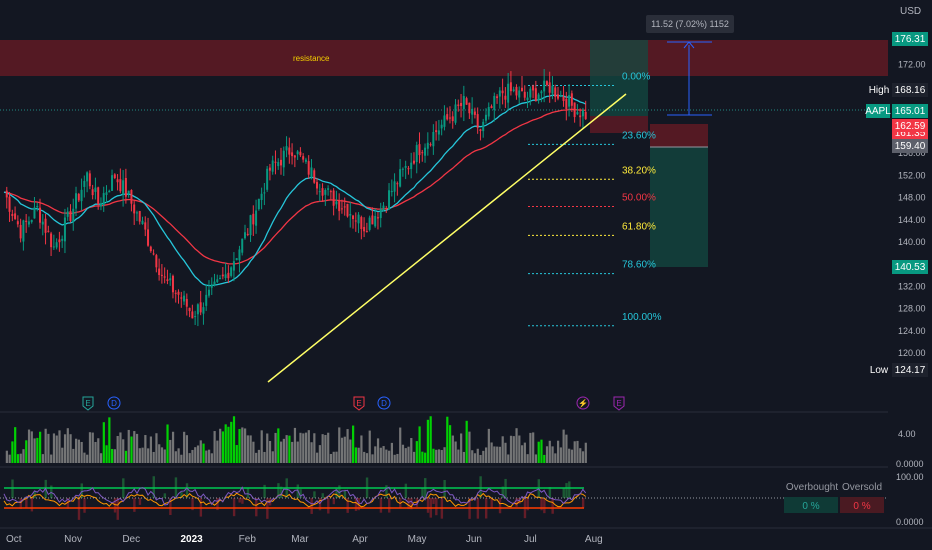 Image resolution: width=932 pixels, height=550 pixels. Describe the element at coordinates (912, 175) in the screenshot. I see `price-axis-tick: 152.00` at that location.